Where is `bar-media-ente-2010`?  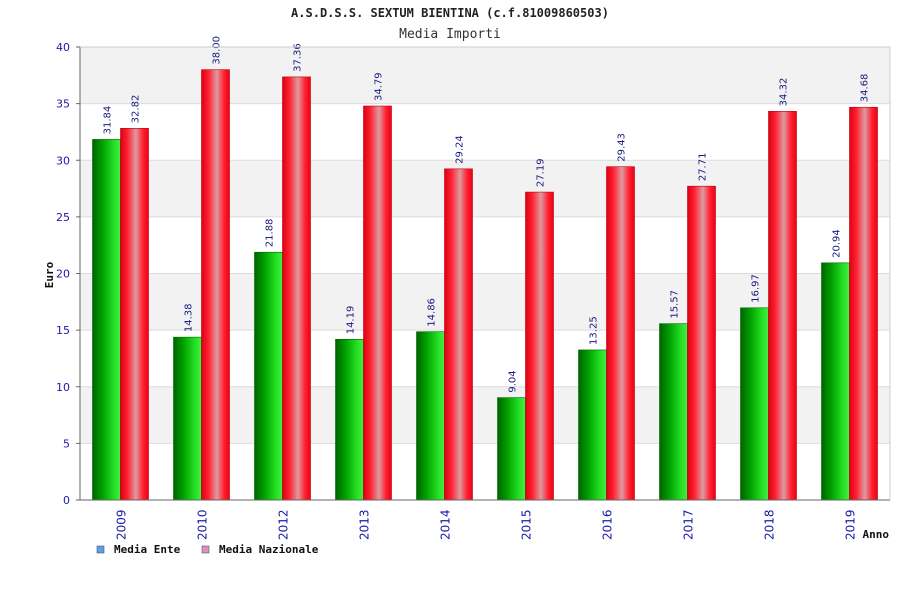 bar-media-ente-2010 is located at coordinates (187, 418).